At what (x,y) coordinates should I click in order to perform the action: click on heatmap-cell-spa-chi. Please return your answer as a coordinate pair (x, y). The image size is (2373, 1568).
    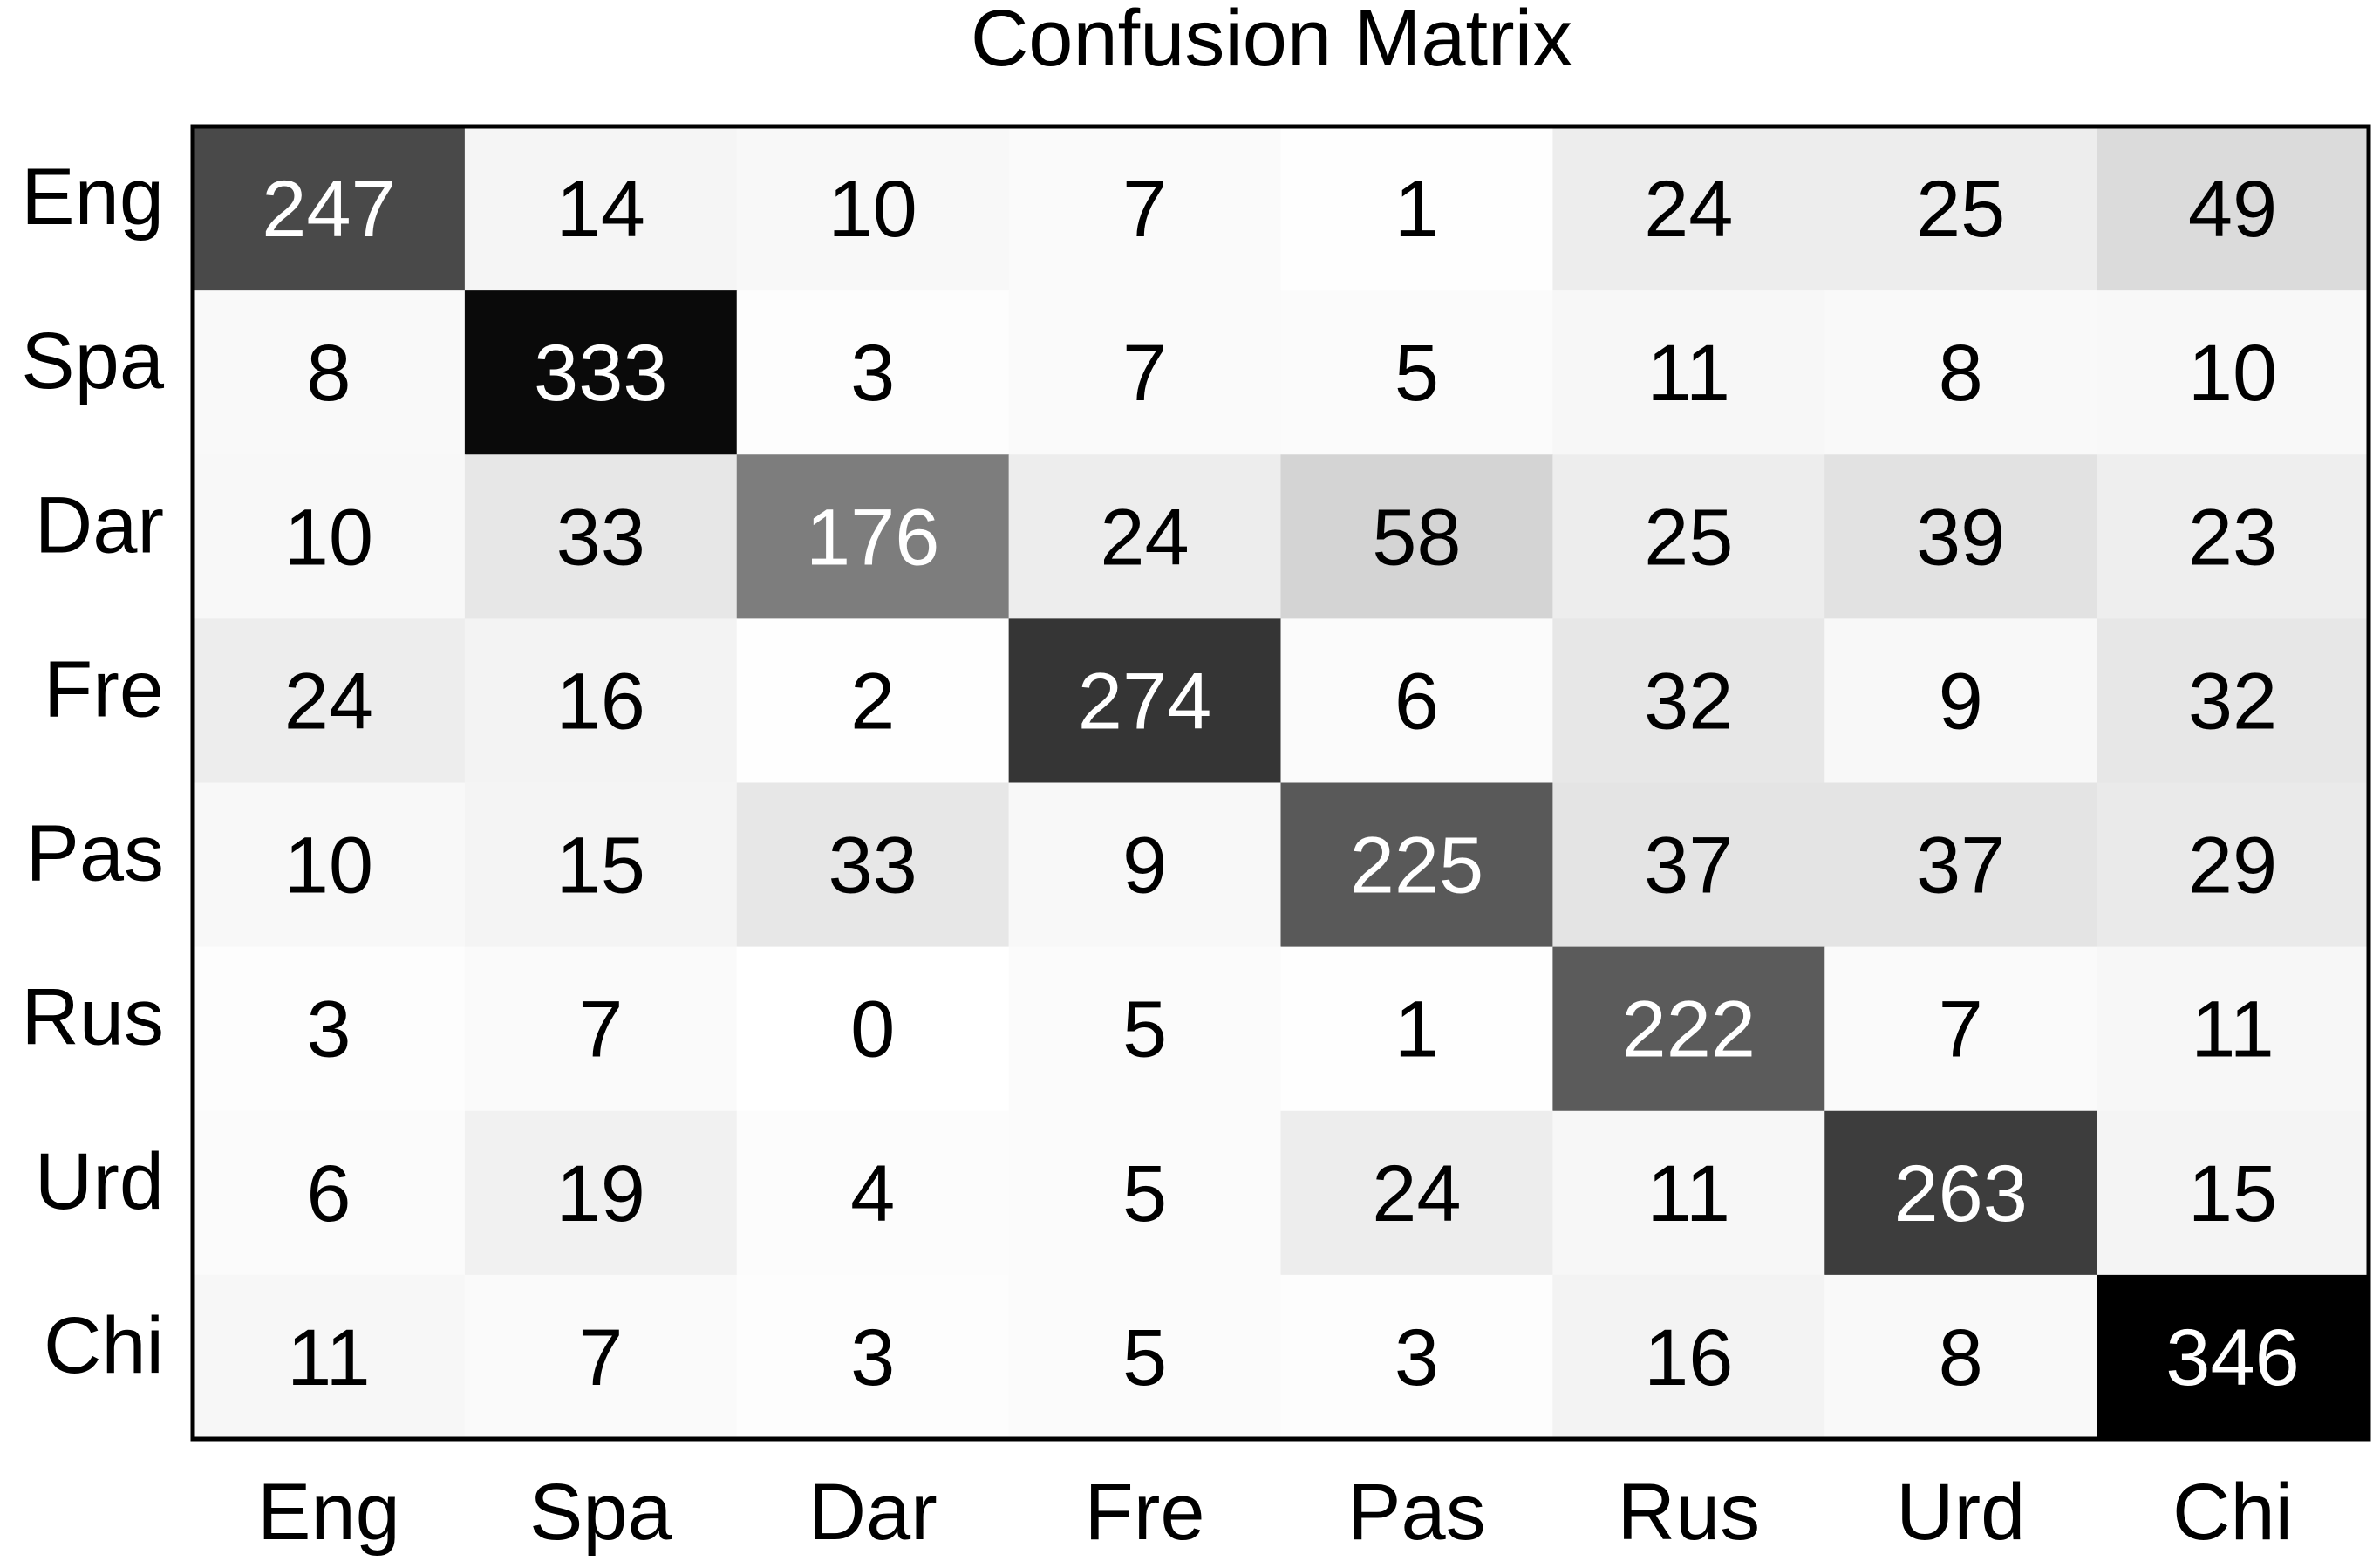
    Looking at the image, I should click on (2233, 372).